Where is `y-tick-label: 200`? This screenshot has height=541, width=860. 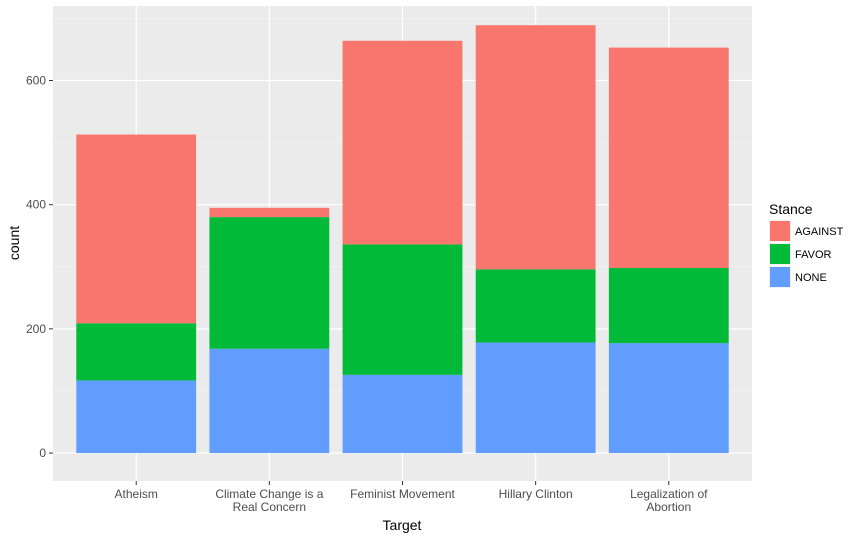
y-tick-label: 200 is located at coordinates (36, 329).